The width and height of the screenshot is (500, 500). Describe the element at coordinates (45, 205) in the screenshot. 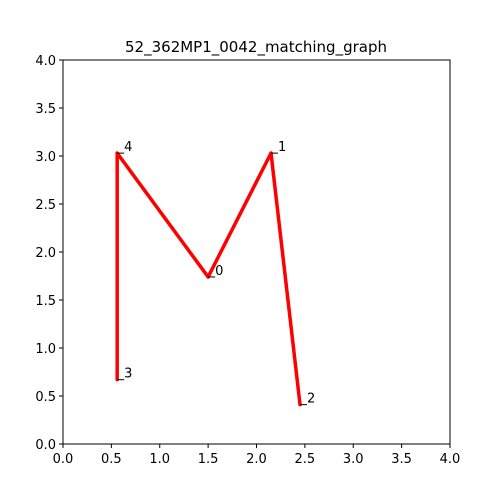

I see `y-tick-label: 2.5` at that location.